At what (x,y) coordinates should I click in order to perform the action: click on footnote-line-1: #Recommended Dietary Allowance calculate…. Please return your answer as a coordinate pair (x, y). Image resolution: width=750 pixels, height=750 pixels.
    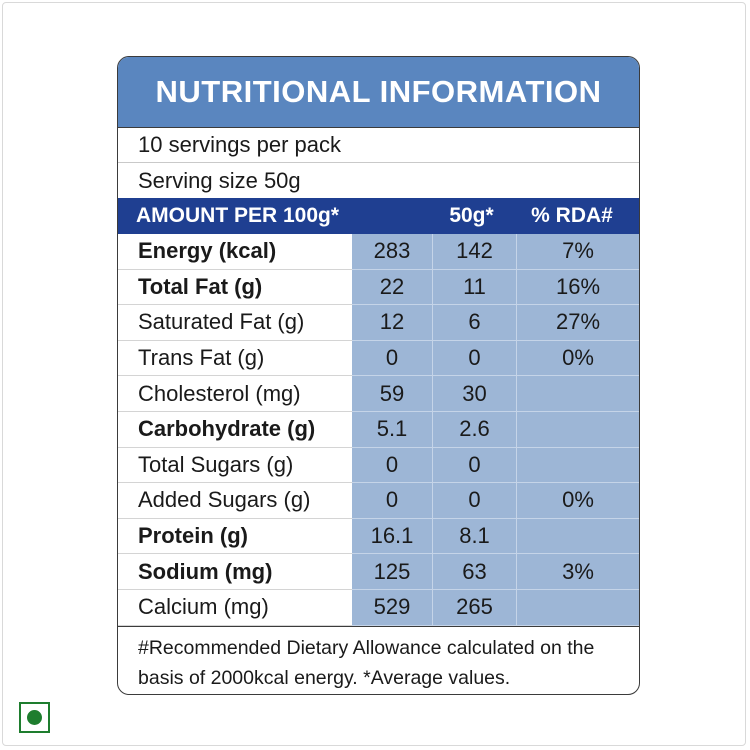
    Looking at the image, I should click on (366, 647).